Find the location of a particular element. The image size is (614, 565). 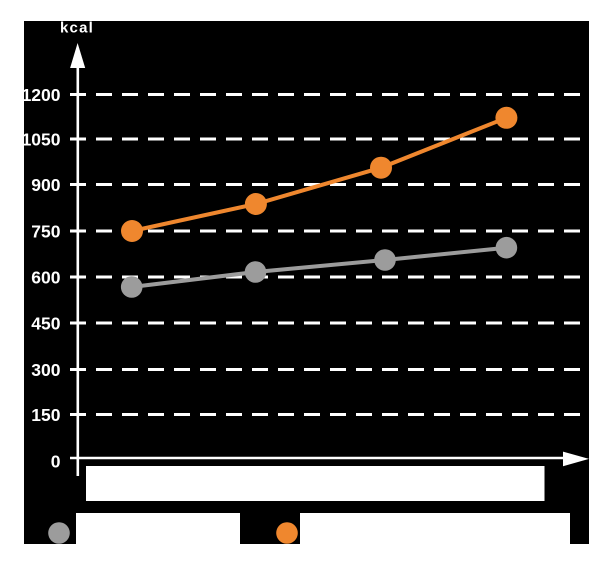

svg-text: 1050 is located at coordinates (41, 139).